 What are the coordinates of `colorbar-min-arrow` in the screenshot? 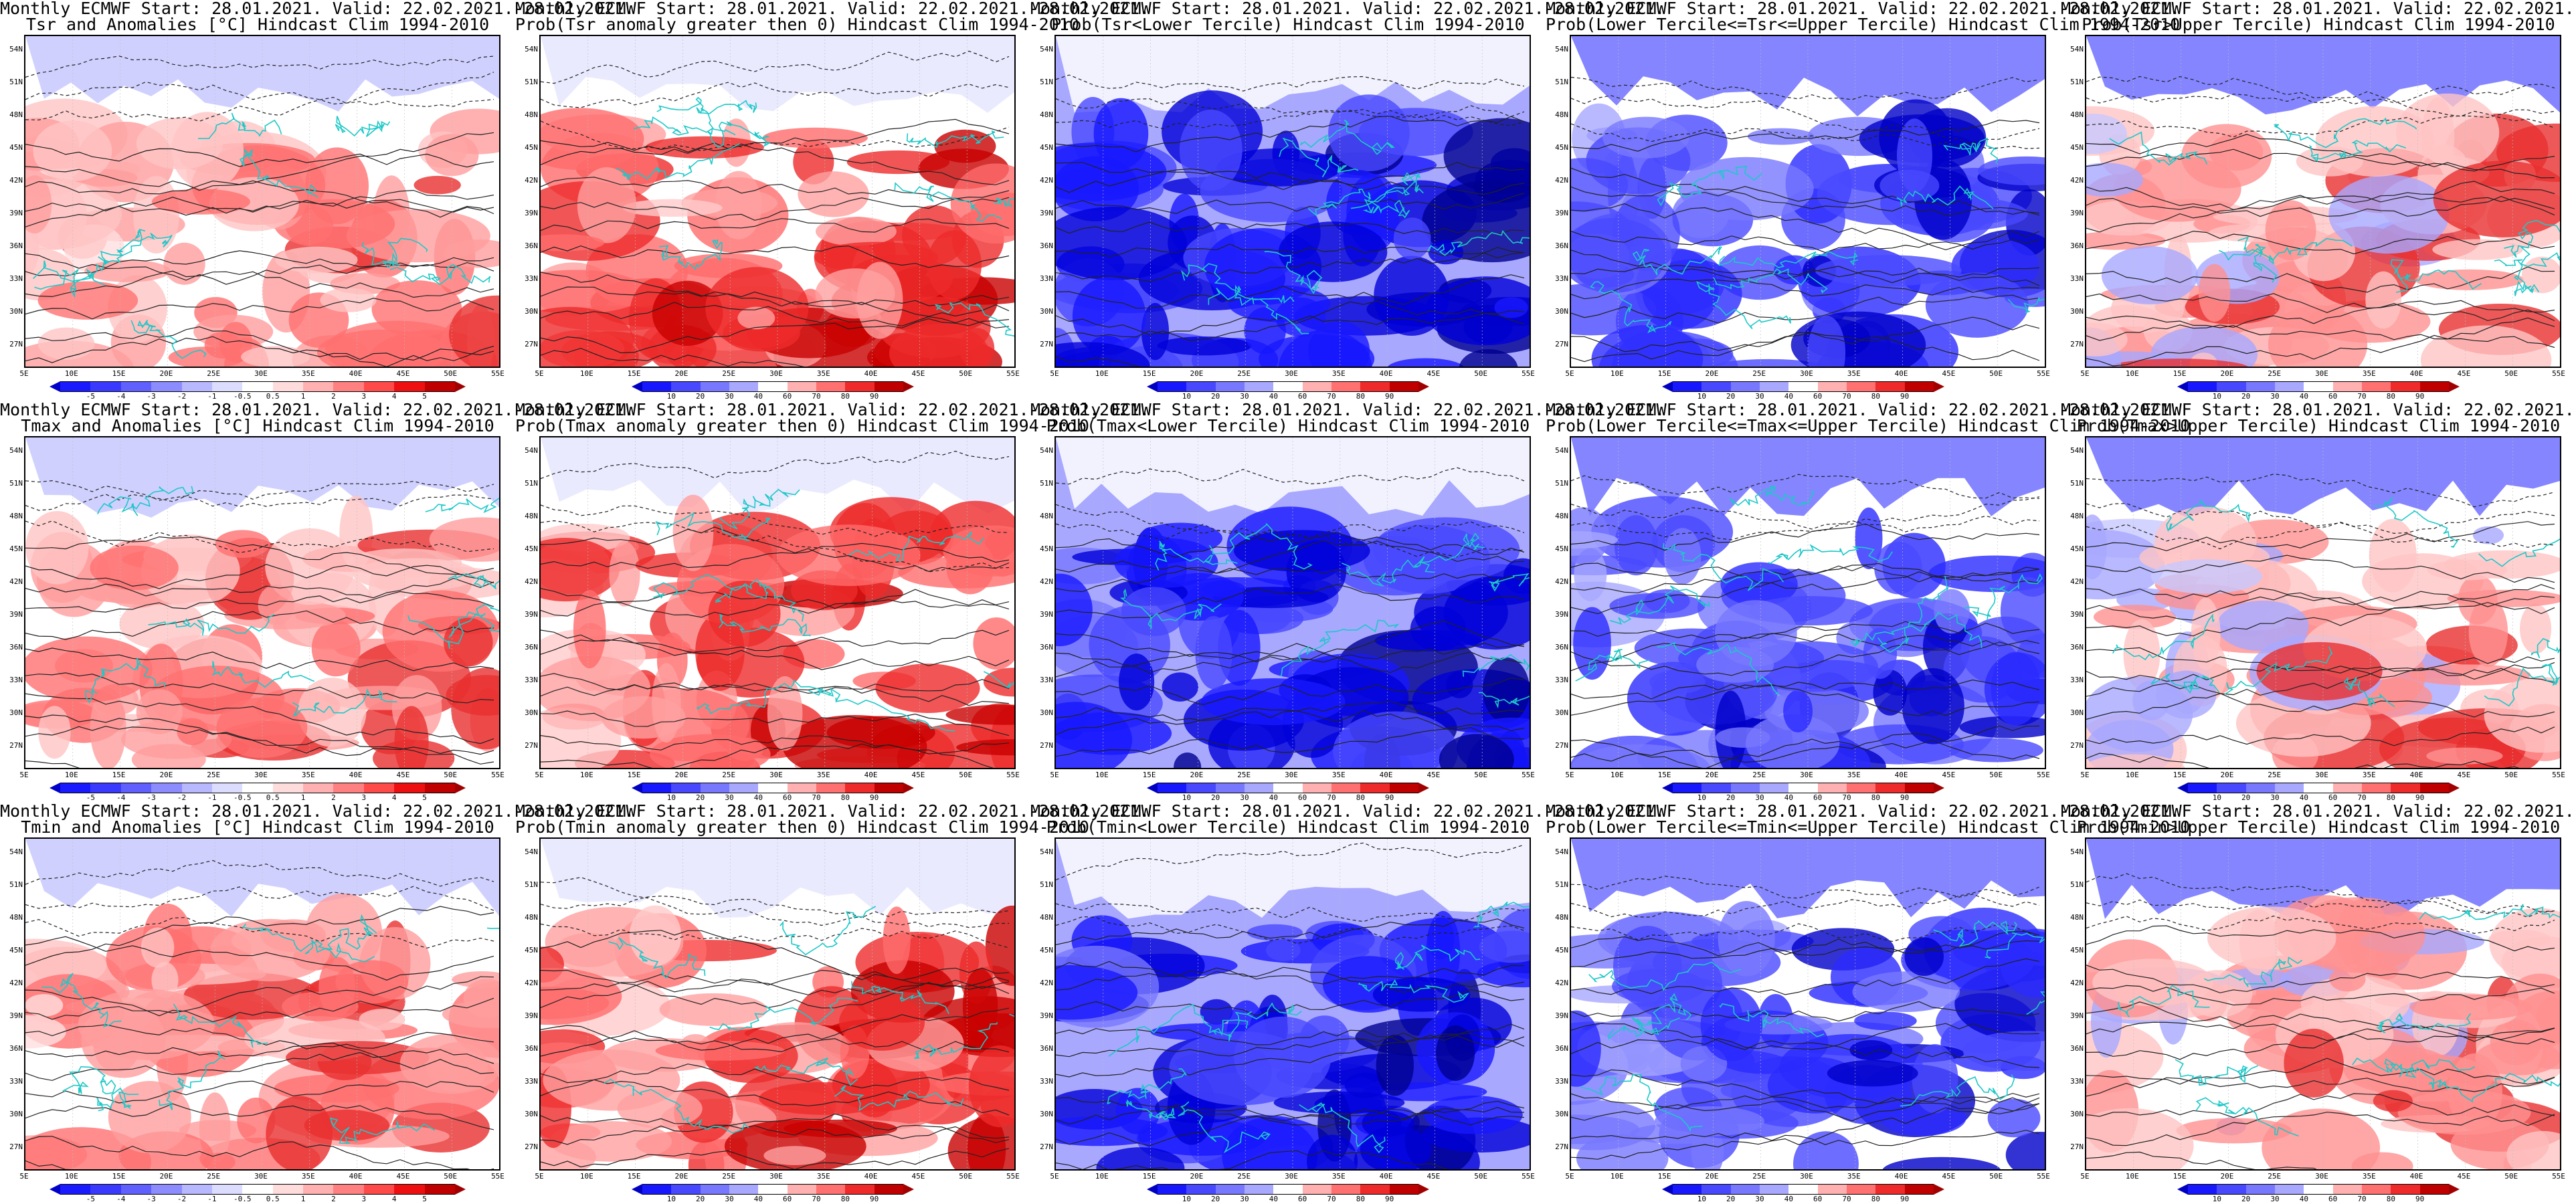 It's located at (1152, 386).